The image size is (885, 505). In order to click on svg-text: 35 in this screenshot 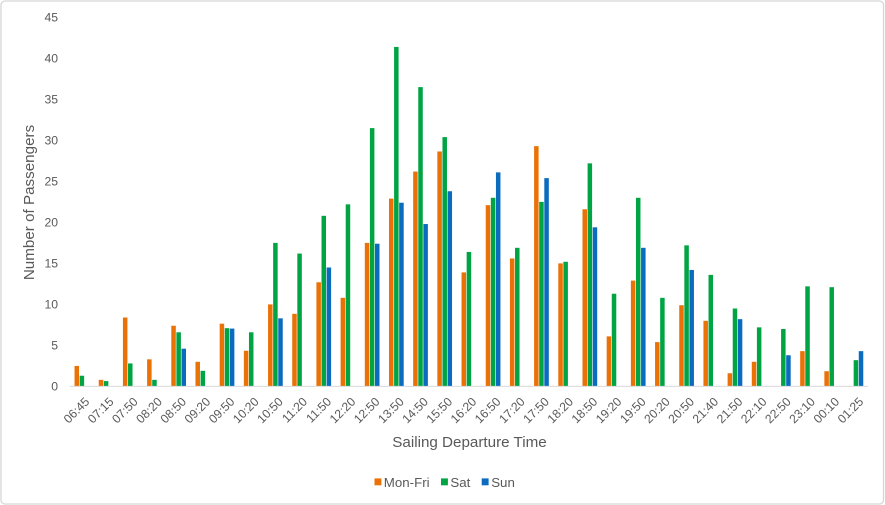, I will do `click(51, 100)`.